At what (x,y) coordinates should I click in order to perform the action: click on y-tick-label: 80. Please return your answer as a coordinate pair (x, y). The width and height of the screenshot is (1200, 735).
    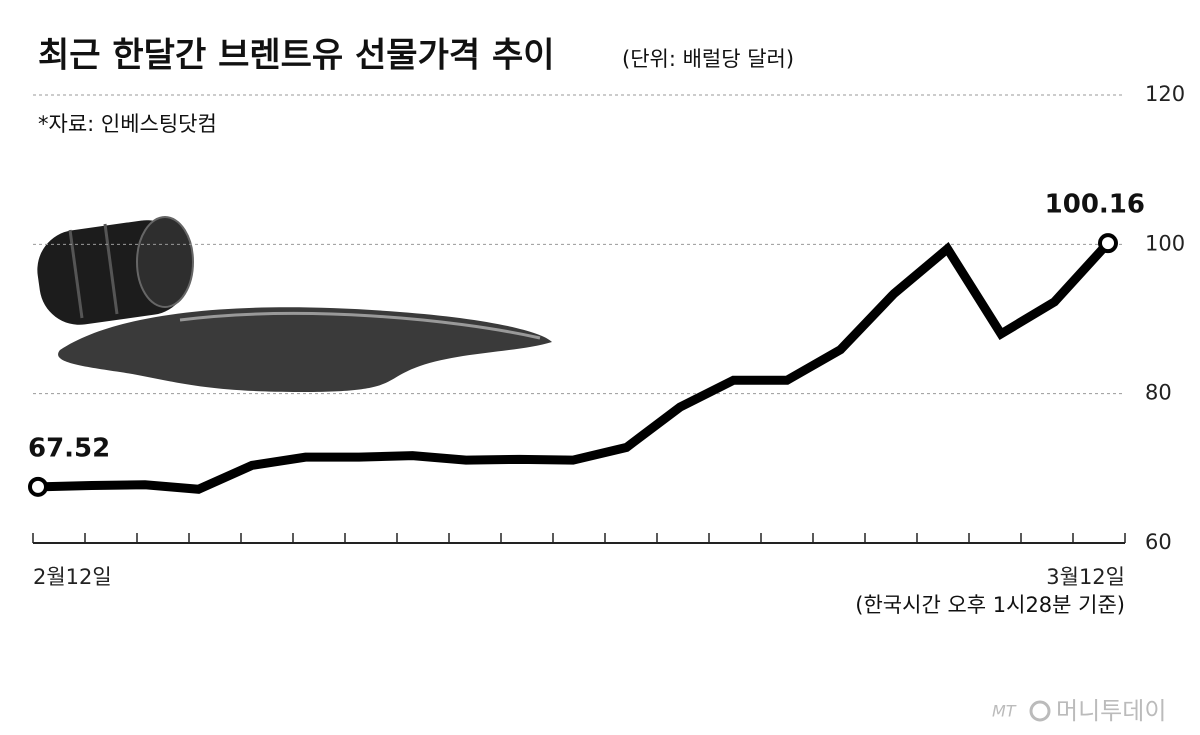
    Looking at the image, I should click on (1158, 393).